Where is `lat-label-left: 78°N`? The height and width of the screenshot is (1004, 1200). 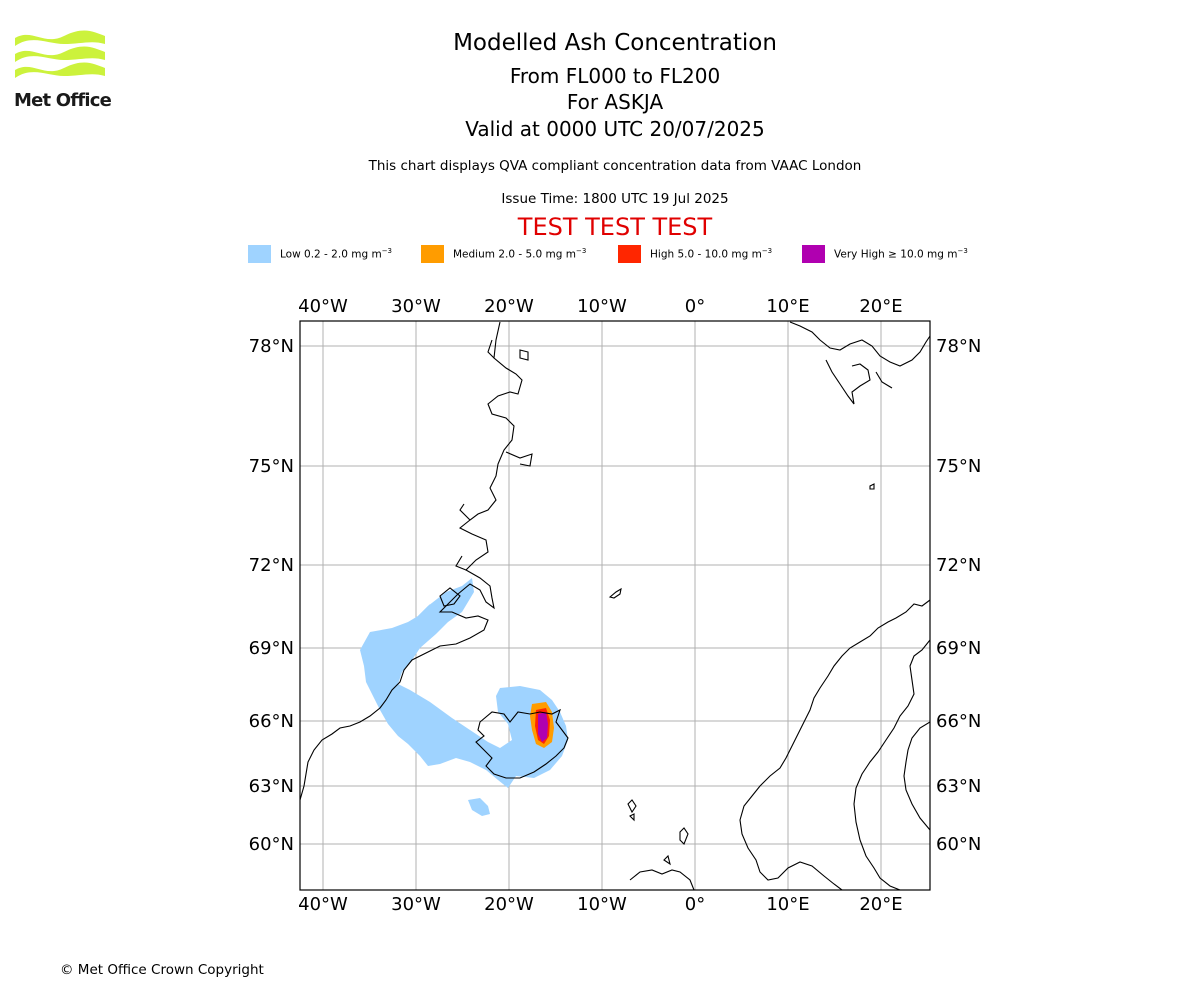 lat-label-left: 78°N is located at coordinates (271, 346).